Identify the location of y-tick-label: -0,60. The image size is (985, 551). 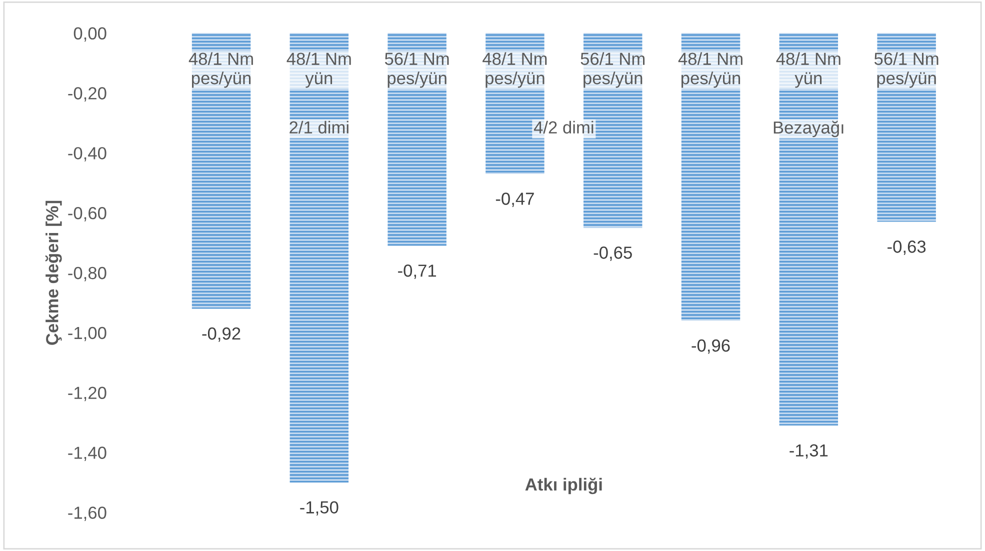
(87, 214).